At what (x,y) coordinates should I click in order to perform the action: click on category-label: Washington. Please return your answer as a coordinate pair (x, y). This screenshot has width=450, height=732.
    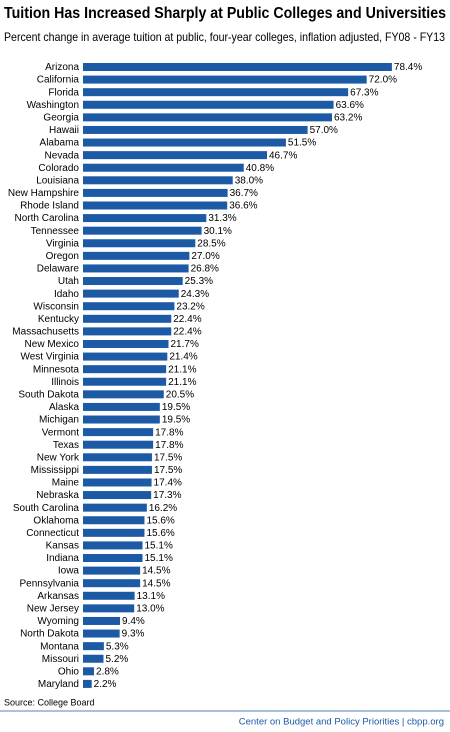
    Looking at the image, I should click on (53, 105).